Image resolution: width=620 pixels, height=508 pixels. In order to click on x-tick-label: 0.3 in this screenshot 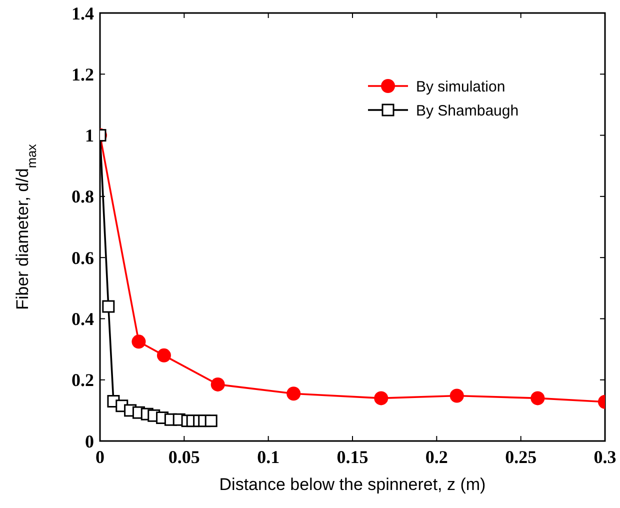, I will do `click(605, 457)`.